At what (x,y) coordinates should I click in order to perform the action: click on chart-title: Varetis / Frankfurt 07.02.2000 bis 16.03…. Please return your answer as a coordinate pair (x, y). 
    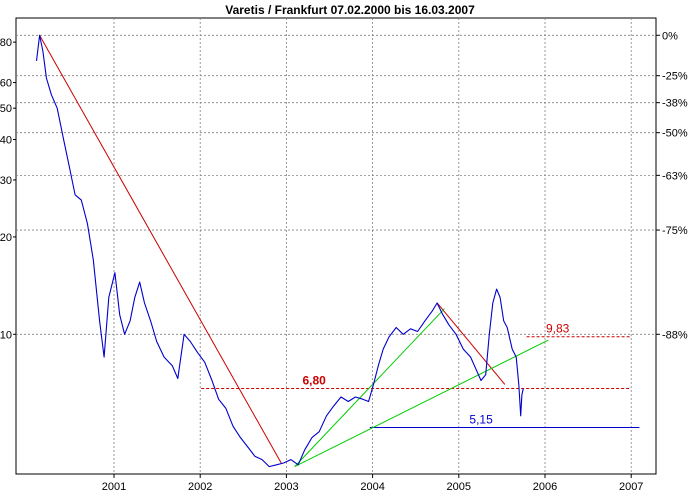
    Looking at the image, I should click on (350, 10).